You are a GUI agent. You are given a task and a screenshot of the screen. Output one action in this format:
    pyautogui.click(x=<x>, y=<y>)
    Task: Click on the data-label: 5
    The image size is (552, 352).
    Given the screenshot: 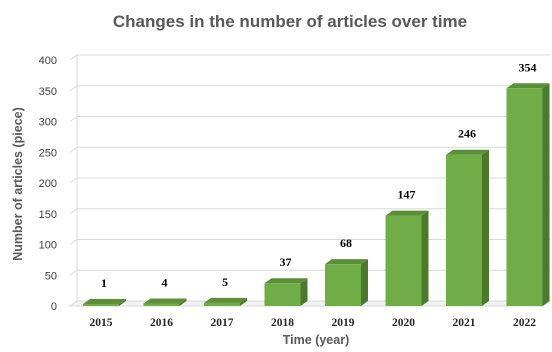 What is the action you would take?
    pyautogui.click(x=225, y=282)
    